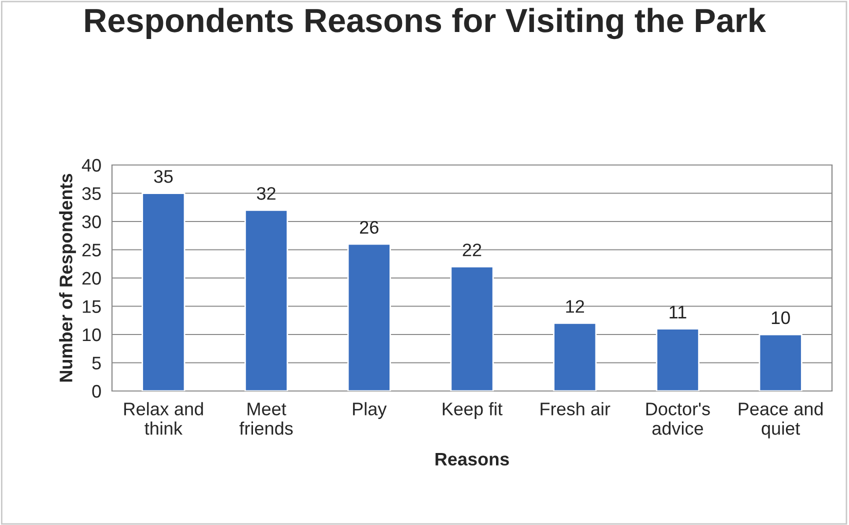 The height and width of the screenshot is (525, 849). Describe the element at coordinates (266, 418) in the screenshot. I see `x-tick-label: Meet friends` at that location.